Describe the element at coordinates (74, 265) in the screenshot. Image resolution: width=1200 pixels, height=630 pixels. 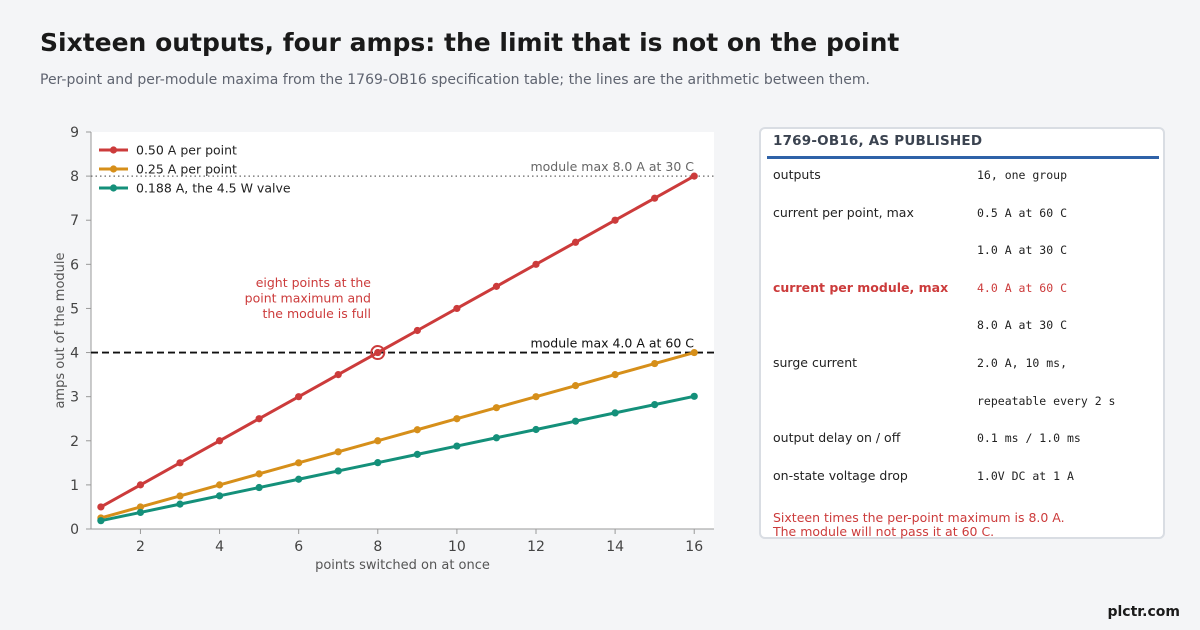
I see `y-tick-label: 6` at that location.